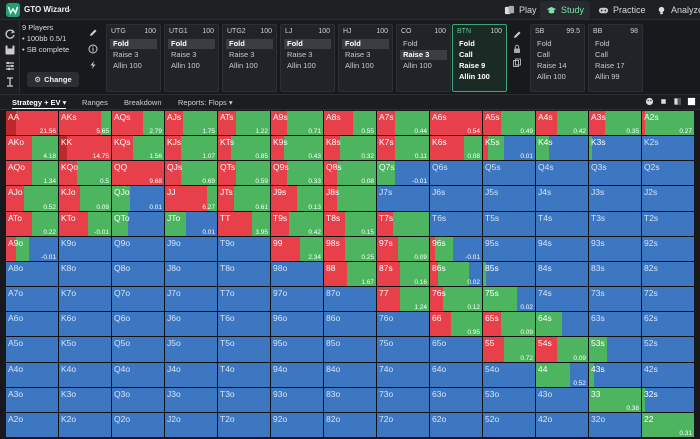 The width and height of the screenshot is (700, 439). I want to click on hand-cell: 97o, so click(297, 299).